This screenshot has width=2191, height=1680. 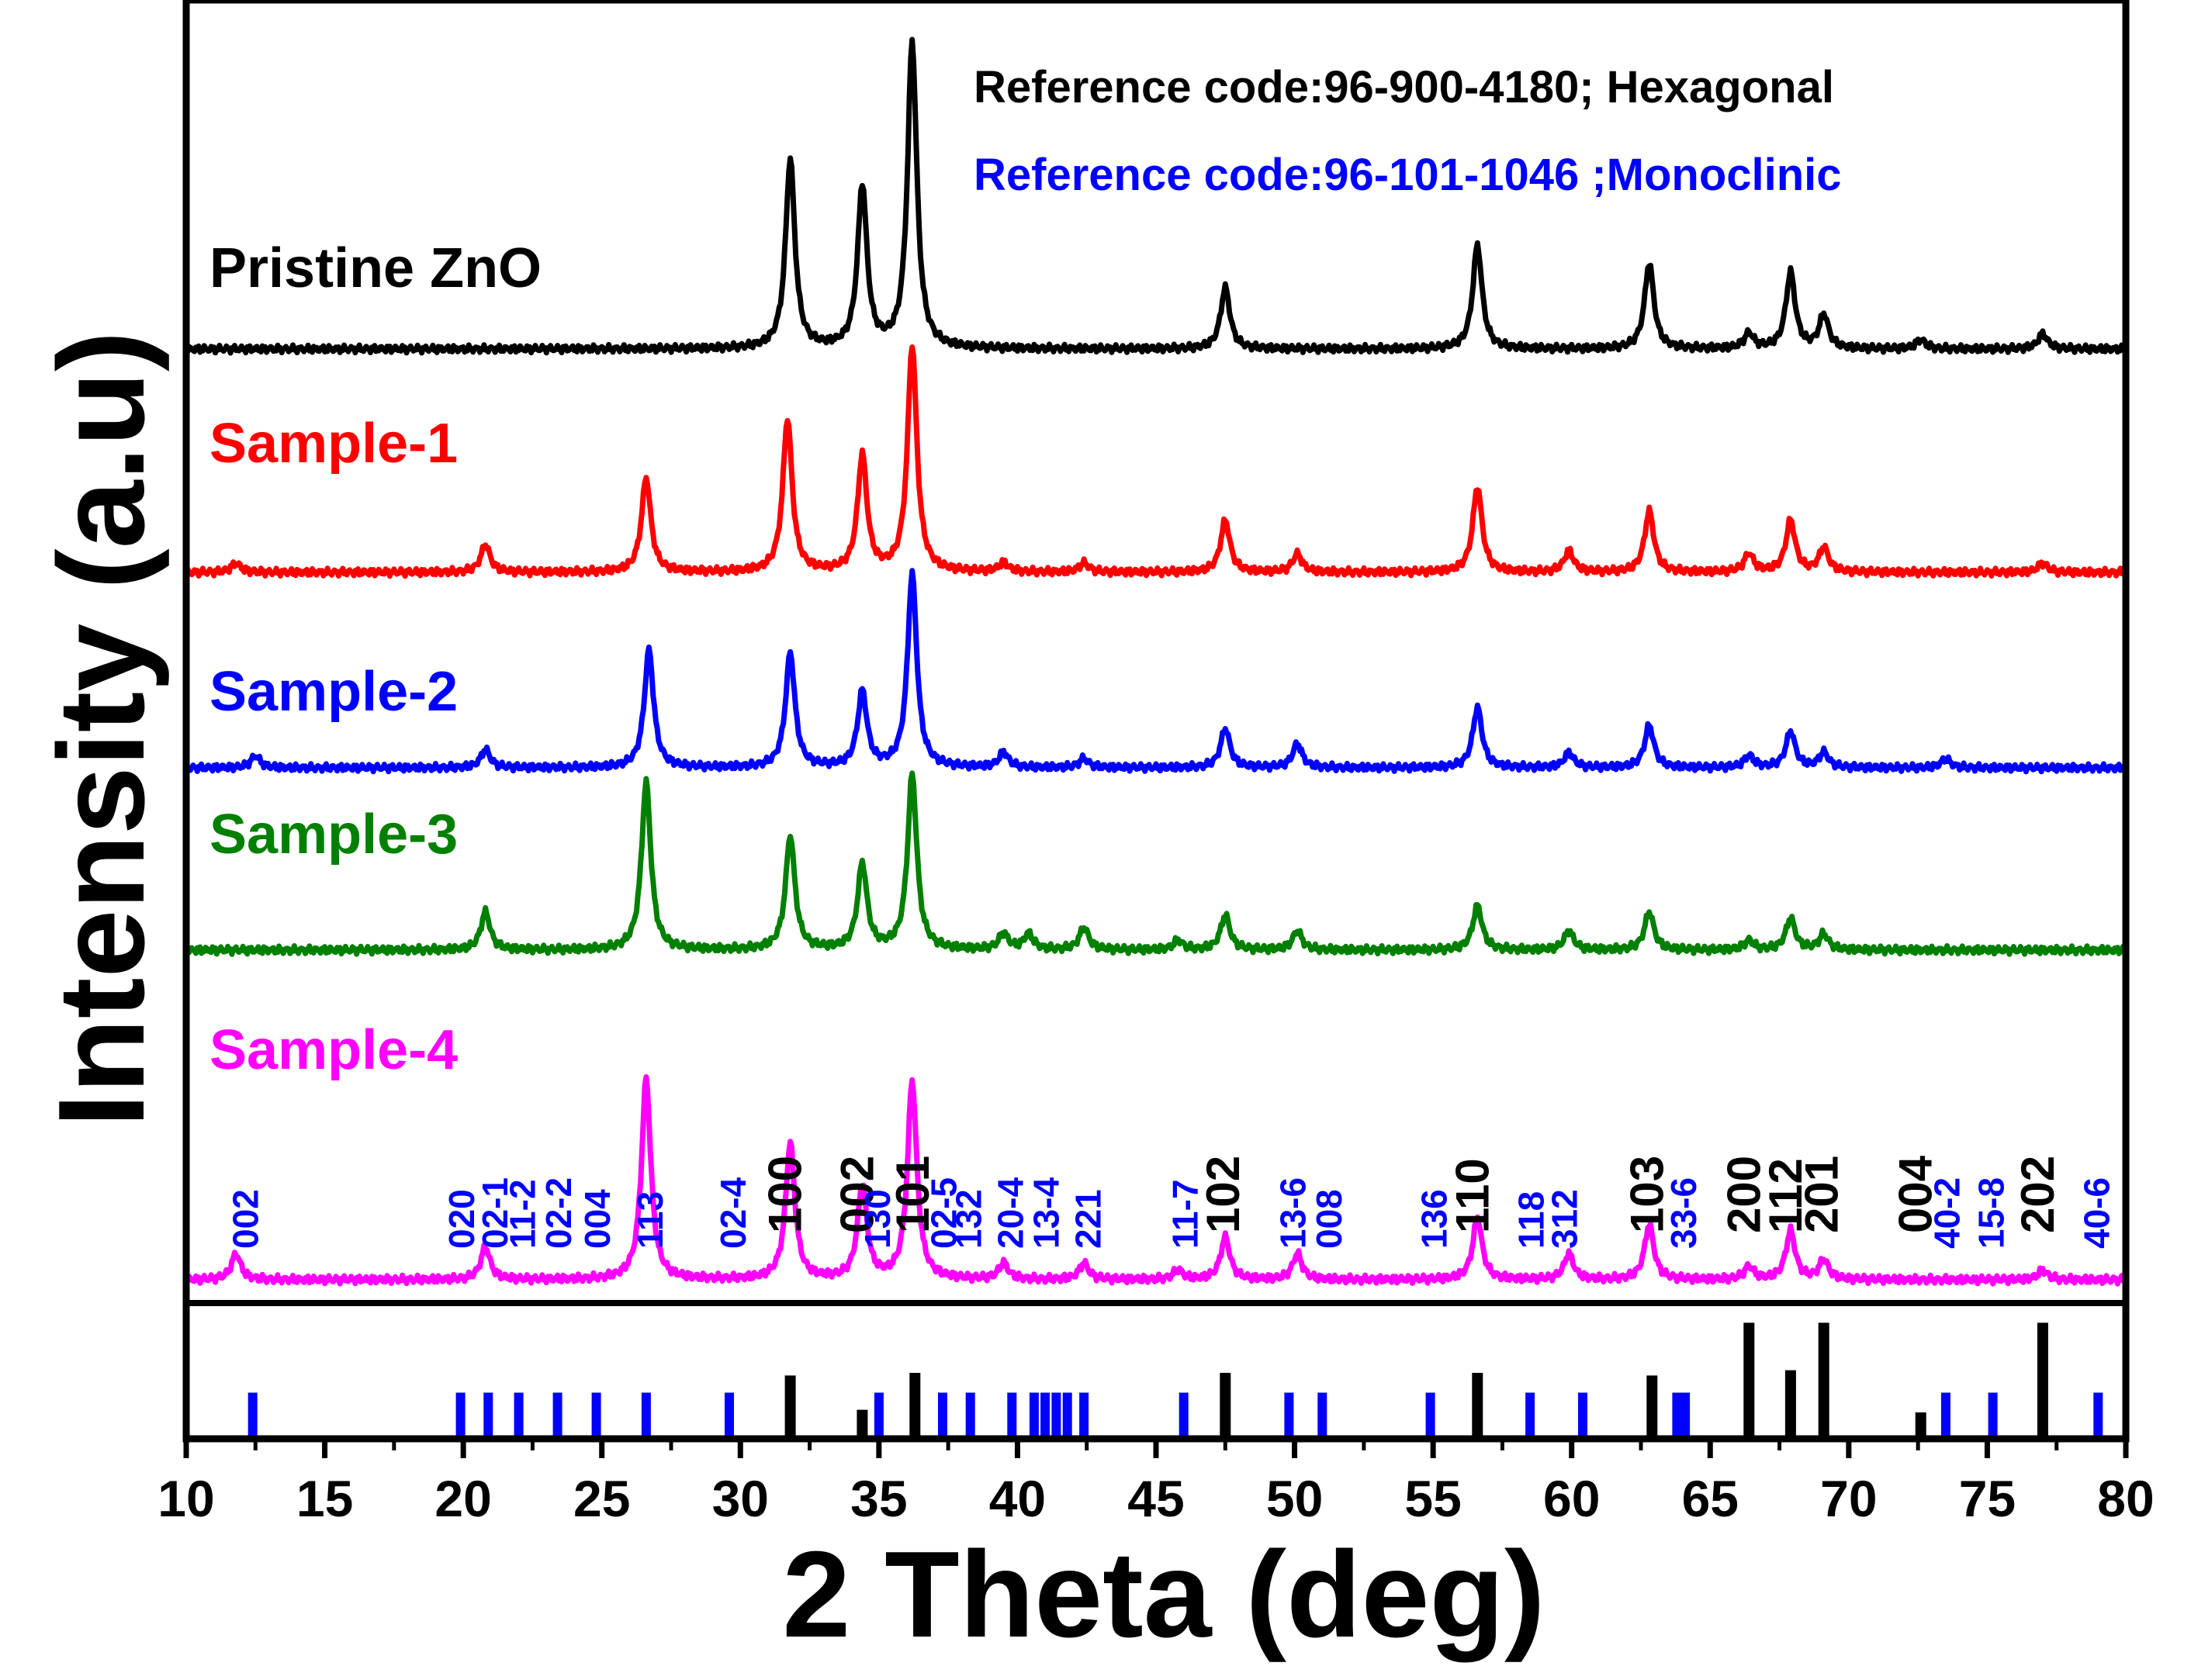 What do you see at coordinates (495, 1213) in the screenshot?
I see `hkl-label: 02-1` at bounding box center [495, 1213].